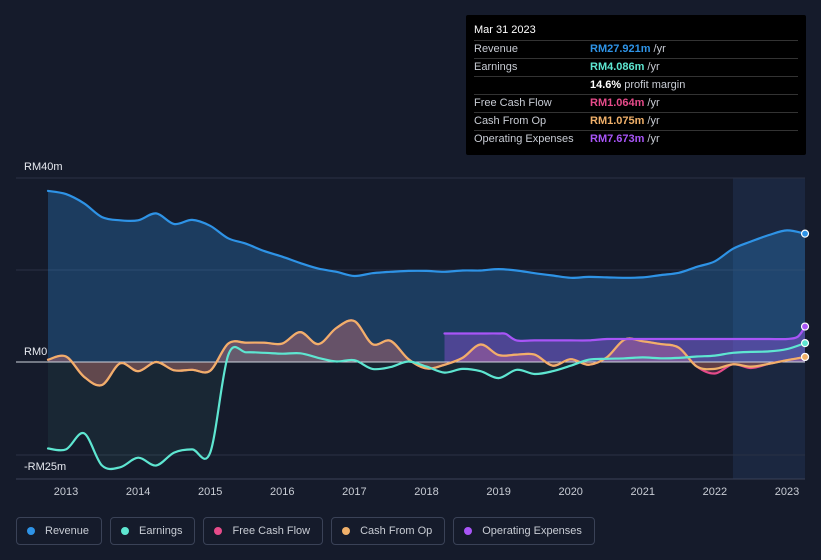  Describe the element at coordinates (805, 233) in the screenshot. I see `endpoint-revenue` at that location.